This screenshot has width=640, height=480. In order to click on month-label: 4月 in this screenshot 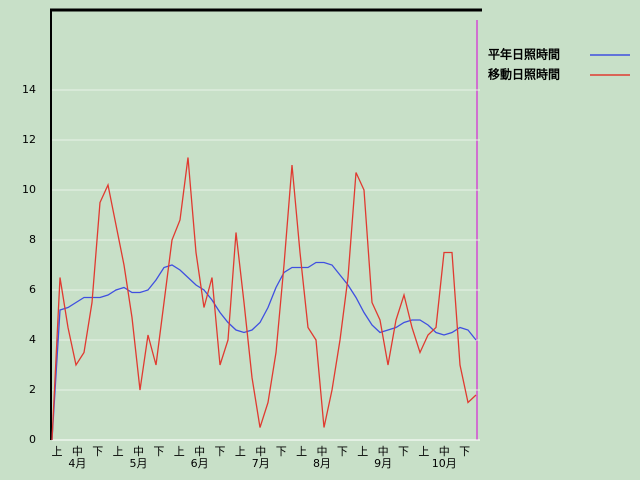, I will do `click(77, 463)`.